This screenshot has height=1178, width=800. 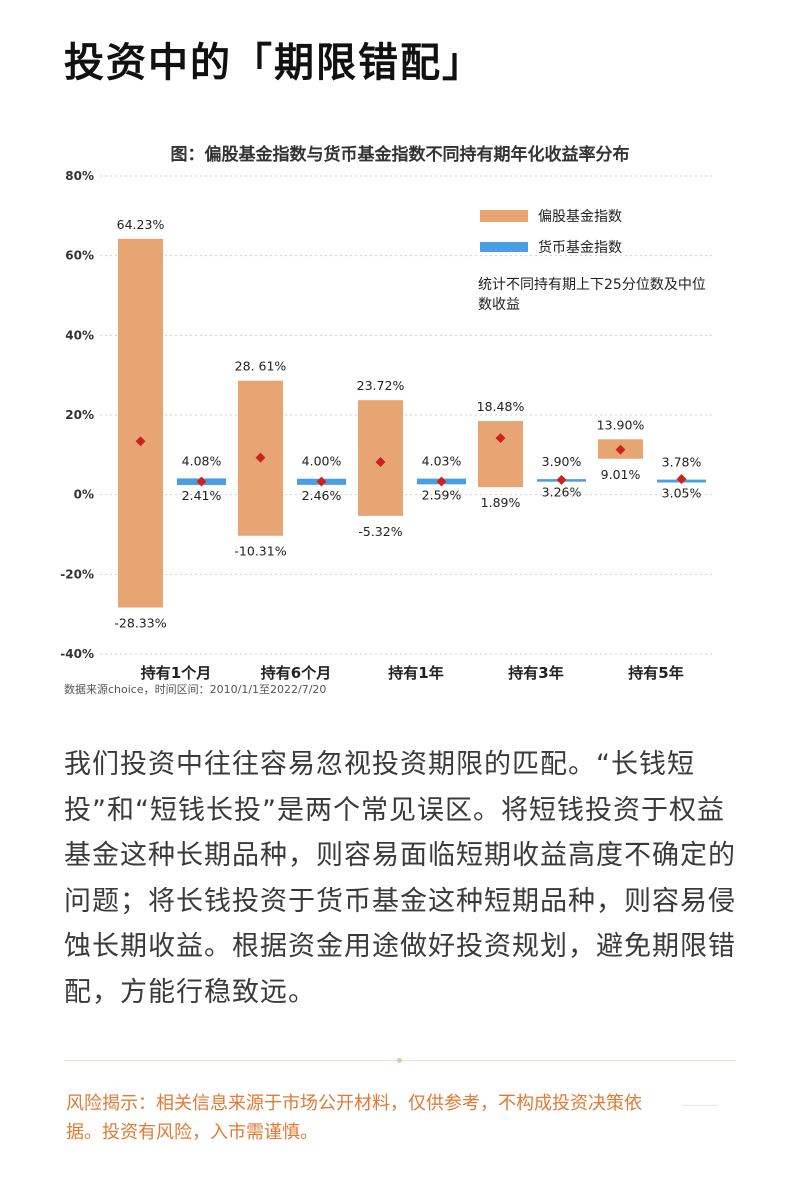 I want to click on chart-note: 统计不同持有期上下25分位数及中位数收益, so click(x=592, y=295).